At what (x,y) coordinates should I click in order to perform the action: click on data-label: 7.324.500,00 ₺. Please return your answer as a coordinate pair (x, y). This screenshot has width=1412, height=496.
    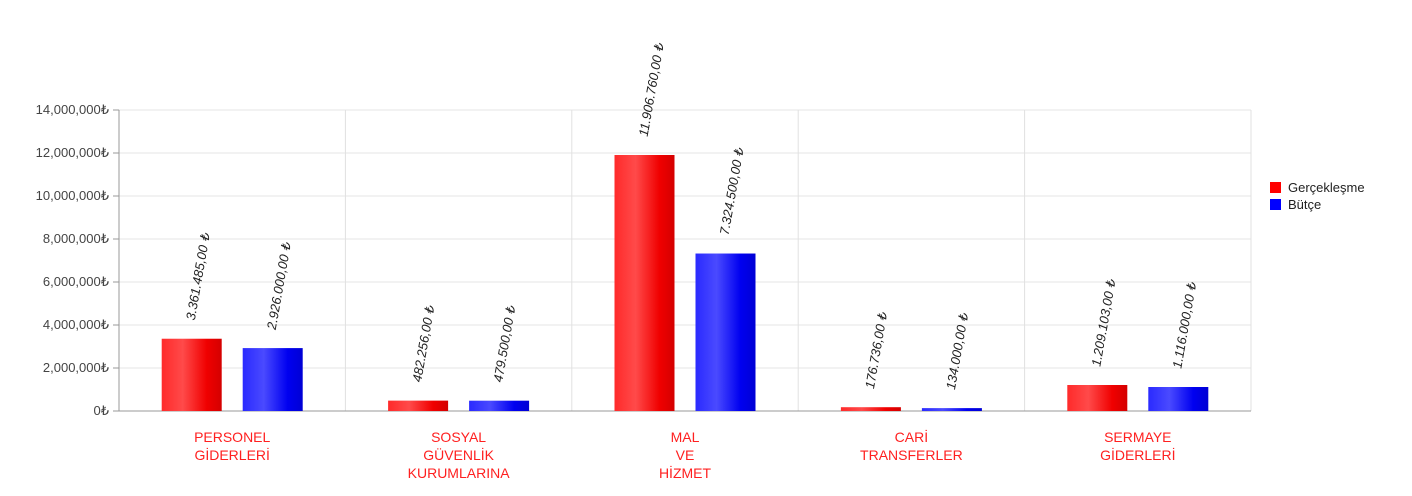
    Looking at the image, I should click on (732, 190).